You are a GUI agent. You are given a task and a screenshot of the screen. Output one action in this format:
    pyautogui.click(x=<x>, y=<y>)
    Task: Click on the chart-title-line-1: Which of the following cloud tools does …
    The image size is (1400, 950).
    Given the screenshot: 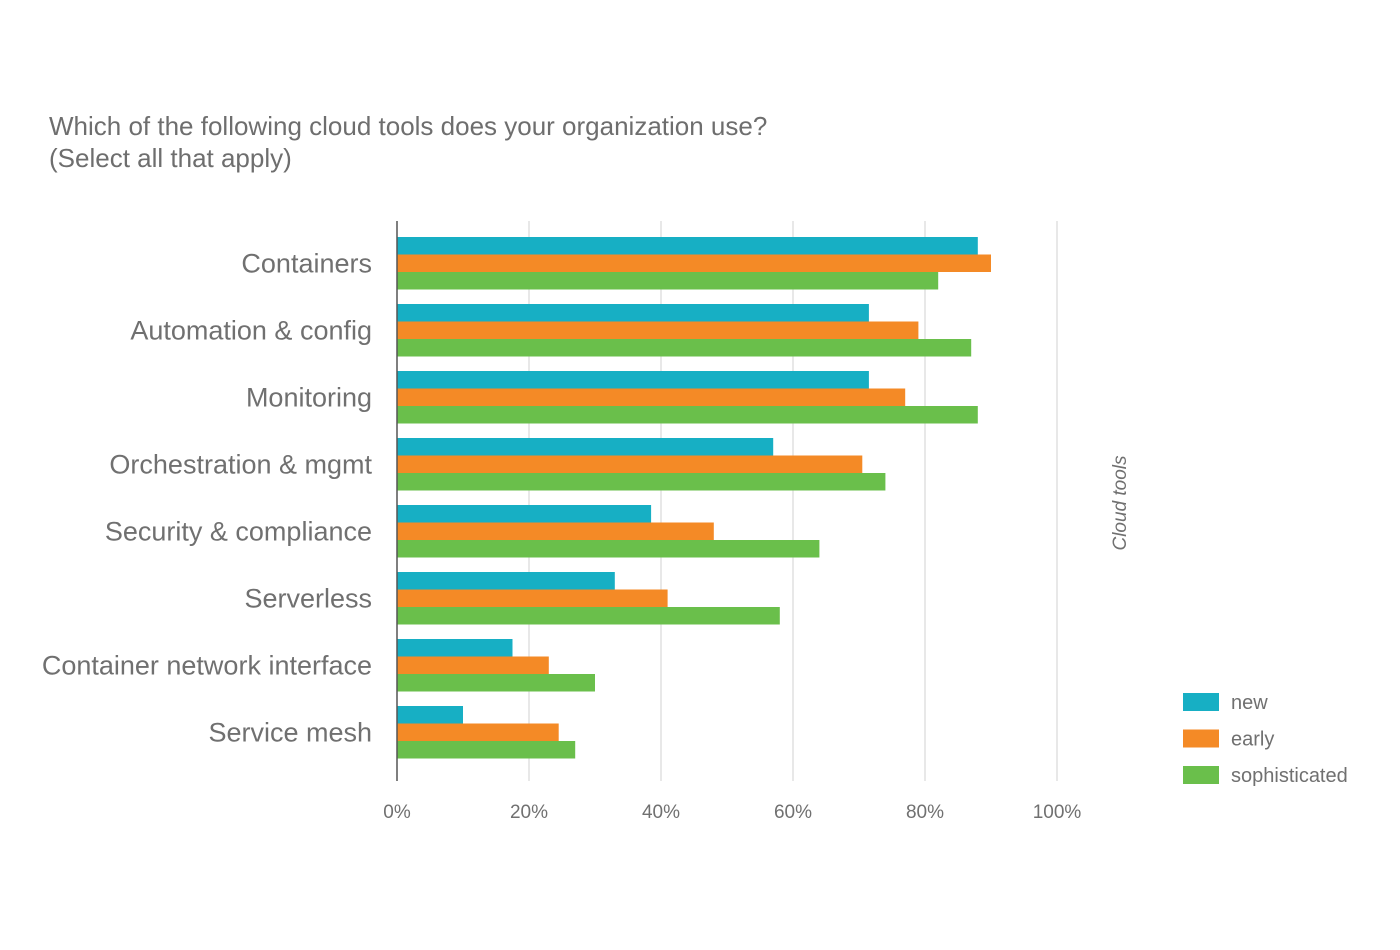 What is the action you would take?
    pyautogui.click(x=408, y=126)
    